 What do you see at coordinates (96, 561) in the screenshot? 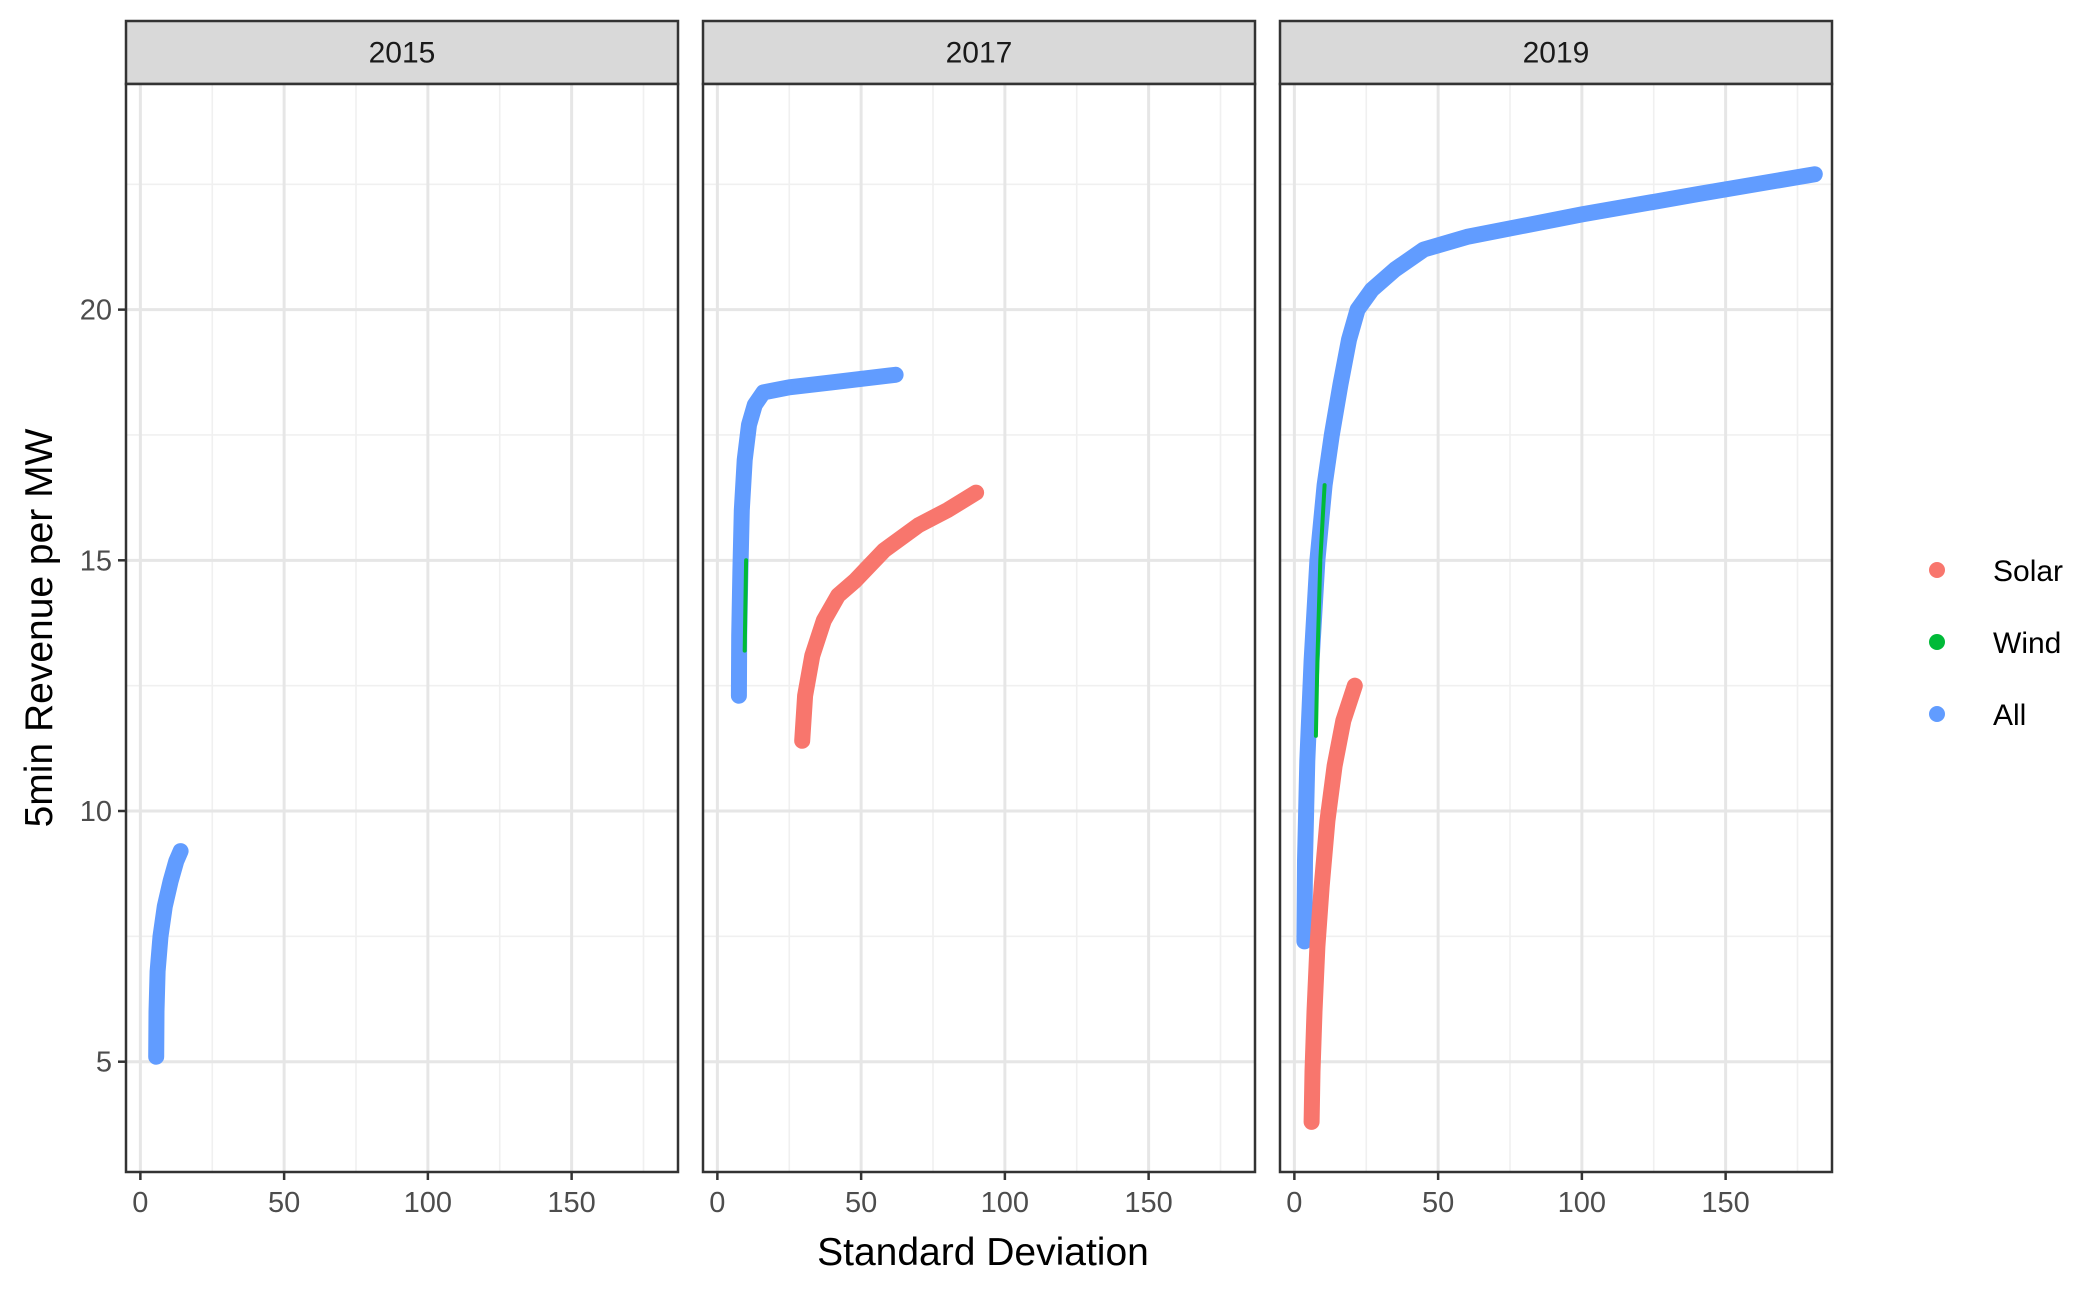
I see `y-tick-label: 15` at bounding box center [96, 561].